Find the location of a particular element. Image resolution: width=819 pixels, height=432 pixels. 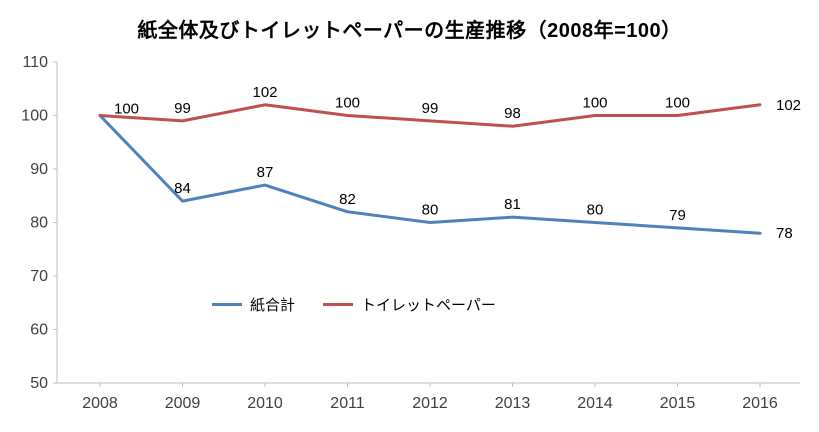

y-tick-label: 60 is located at coordinates (39, 330).